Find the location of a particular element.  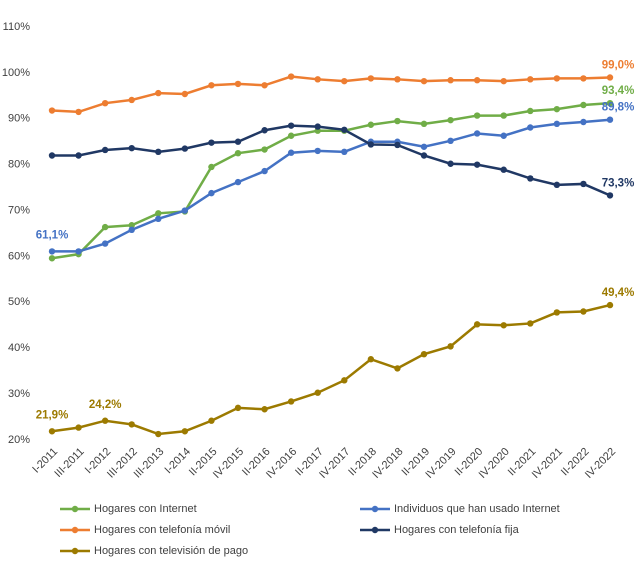

legend-label: Hogares con telefonía móvil is located at coordinates (162, 530).